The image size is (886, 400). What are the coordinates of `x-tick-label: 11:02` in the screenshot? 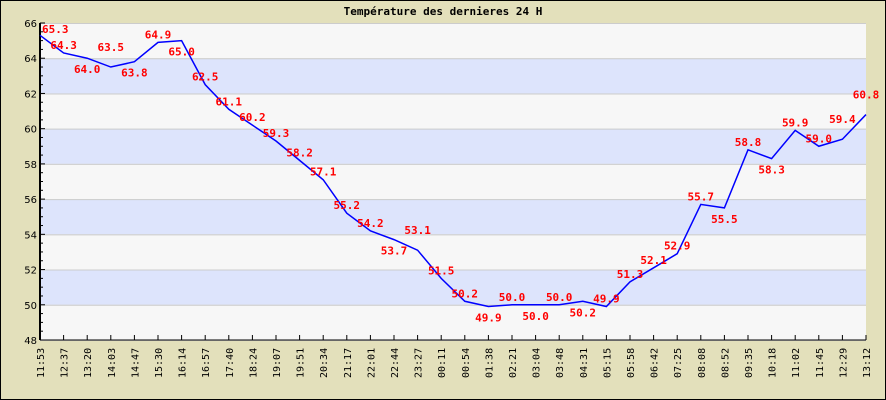 It's located at (796, 363).